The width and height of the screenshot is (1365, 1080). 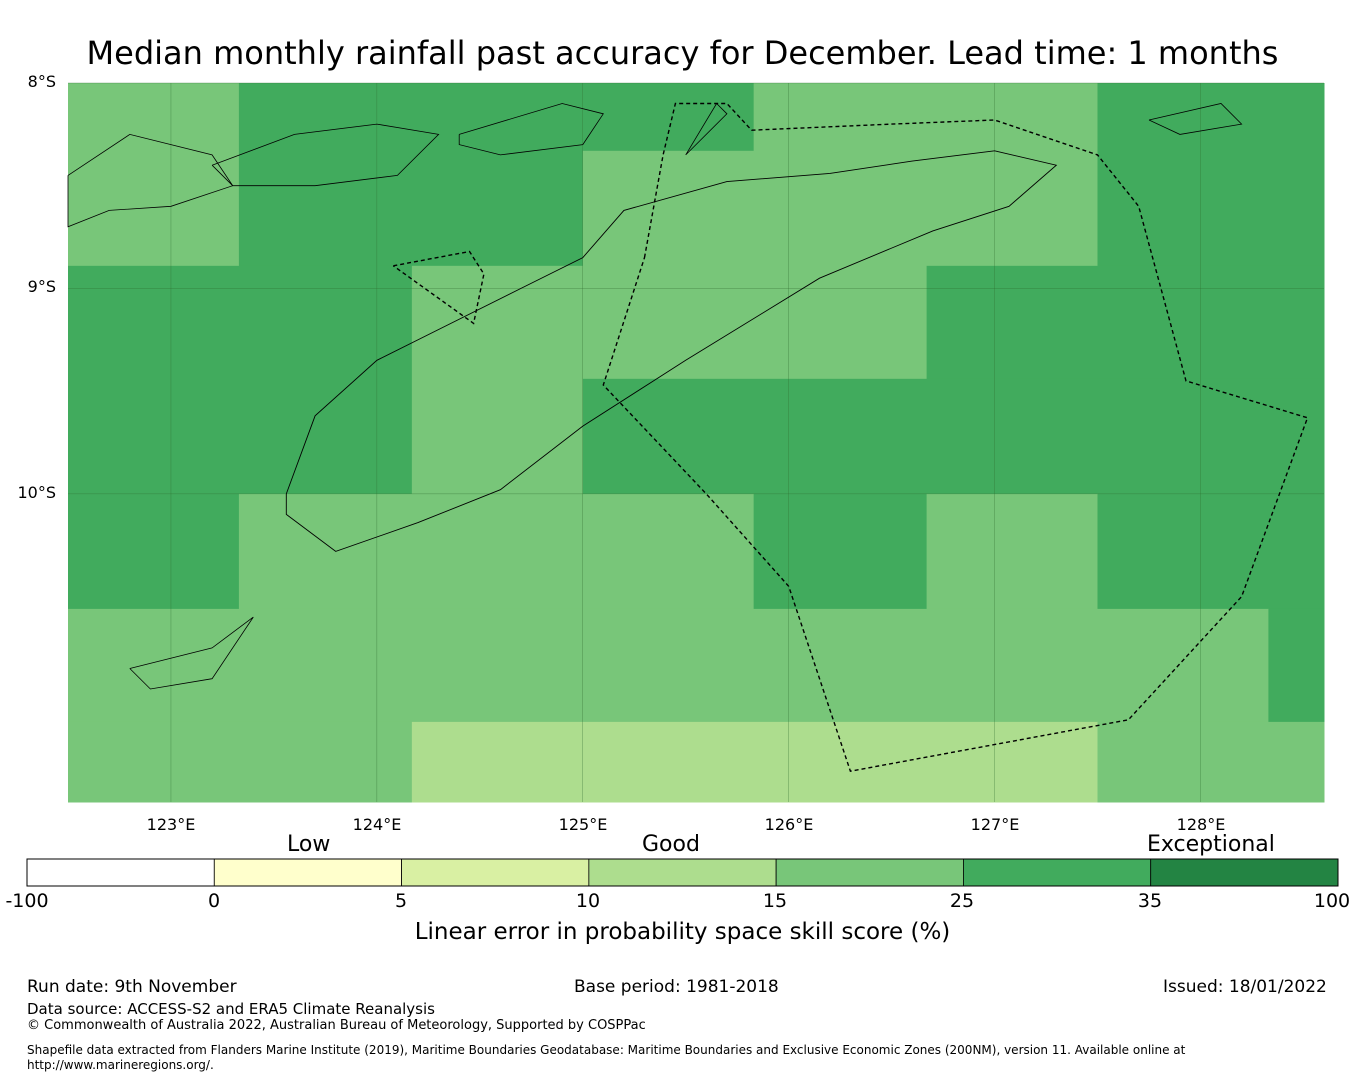 What do you see at coordinates (41, 81) in the screenshot?
I see `lat-label-8s: 8°S` at bounding box center [41, 81].